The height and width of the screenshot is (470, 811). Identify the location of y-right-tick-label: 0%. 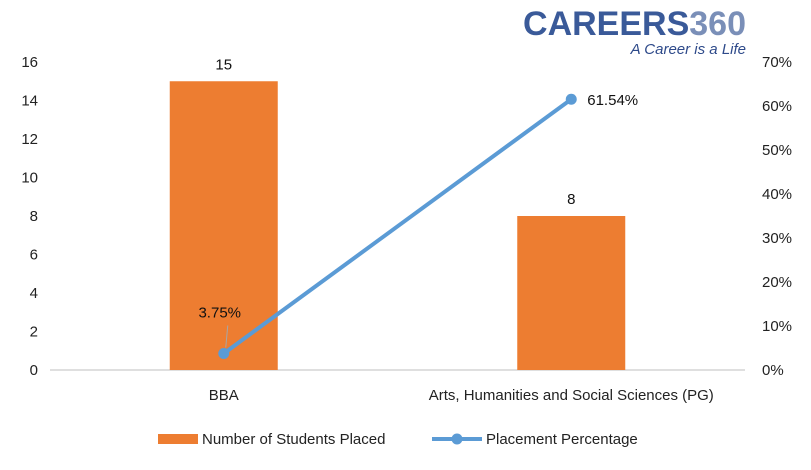
(773, 370).